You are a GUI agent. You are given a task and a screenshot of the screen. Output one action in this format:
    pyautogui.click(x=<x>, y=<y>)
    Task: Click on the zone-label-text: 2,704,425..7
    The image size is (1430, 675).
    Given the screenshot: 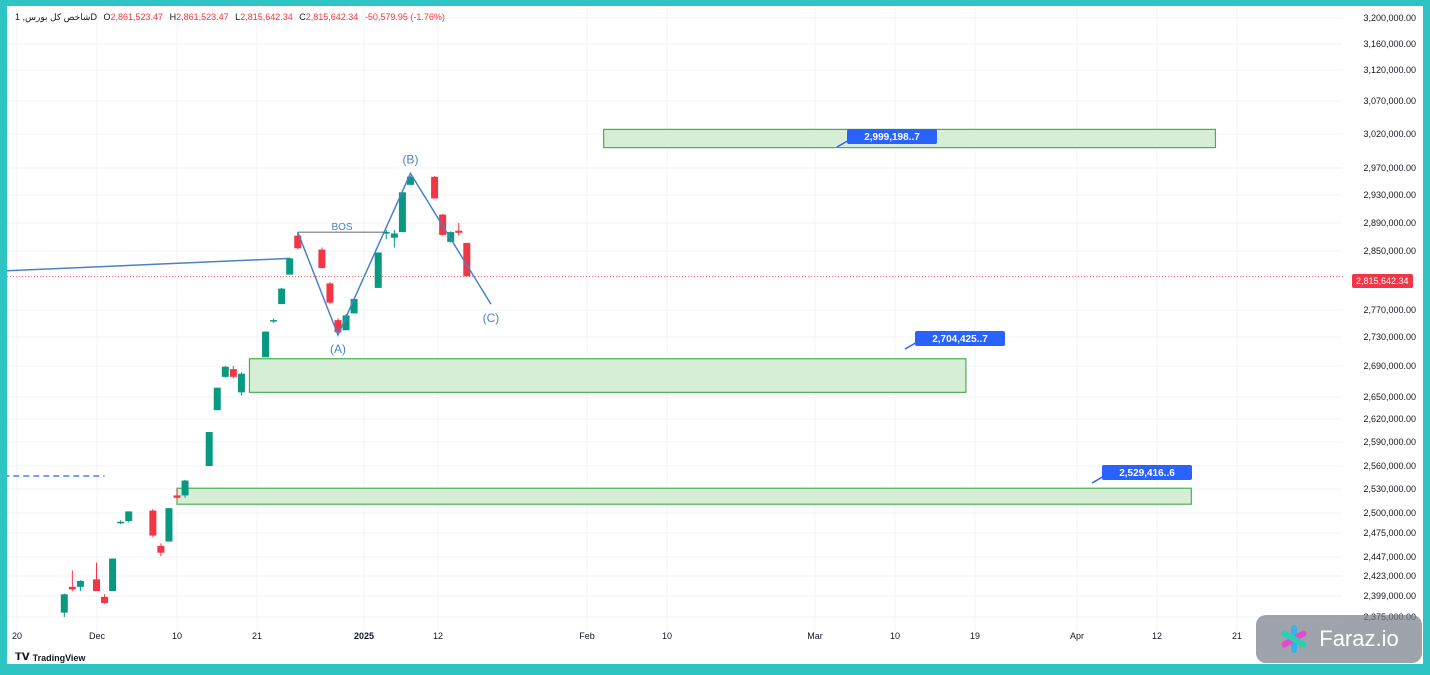 What is the action you would take?
    pyautogui.click(x=960, y=339)
    